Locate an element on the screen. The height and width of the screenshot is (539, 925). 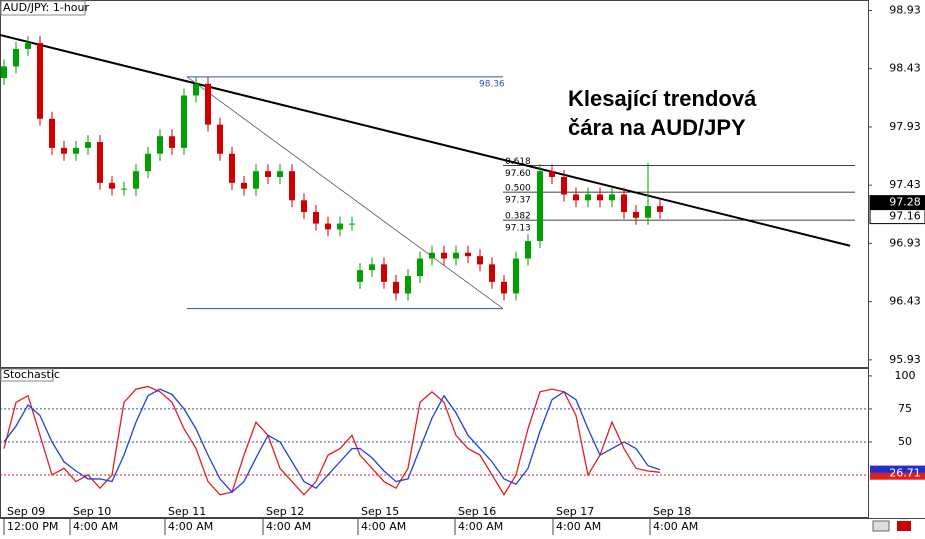
stoch-title: Stochastic is located at coordinates (31, 374).